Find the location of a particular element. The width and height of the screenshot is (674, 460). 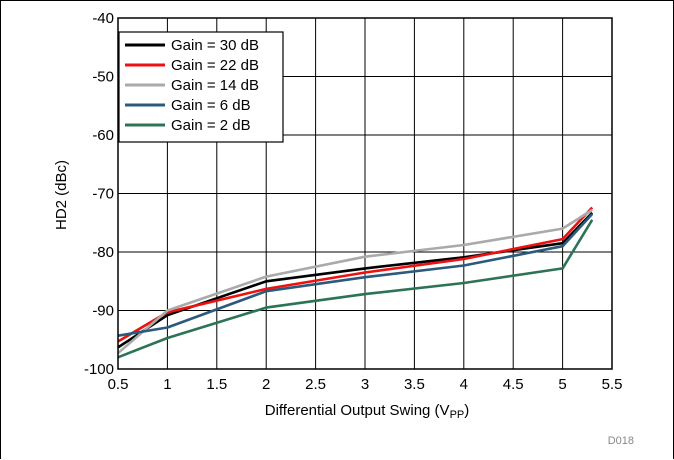

x-tick-labels: 0.5 1 1.5 2 2.5 3 3.5 4 4.5 5 5.5 is located at coordinates (365, 384).